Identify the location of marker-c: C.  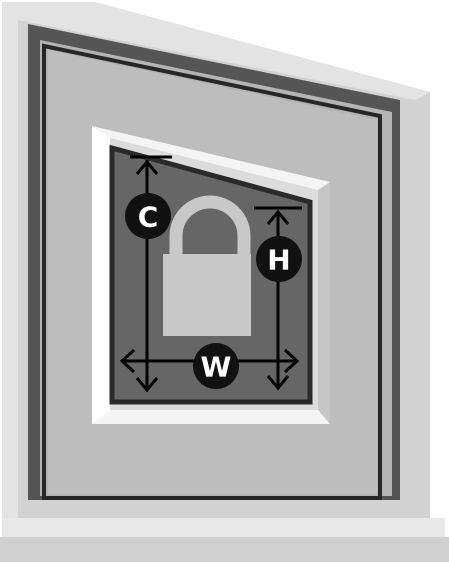
(148, 216).